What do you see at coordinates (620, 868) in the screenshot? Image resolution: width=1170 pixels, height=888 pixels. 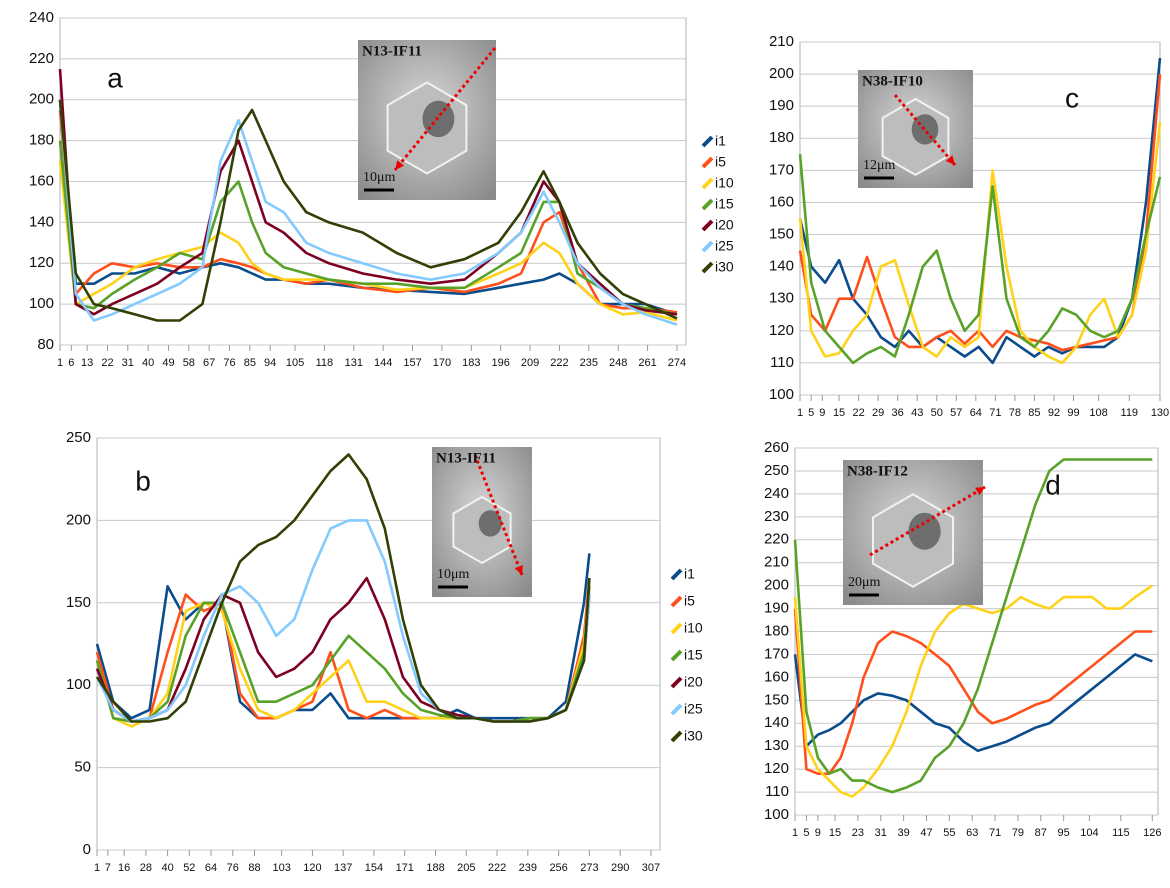 I see `x-tick-label: 290` at bounding box center [620, 868].